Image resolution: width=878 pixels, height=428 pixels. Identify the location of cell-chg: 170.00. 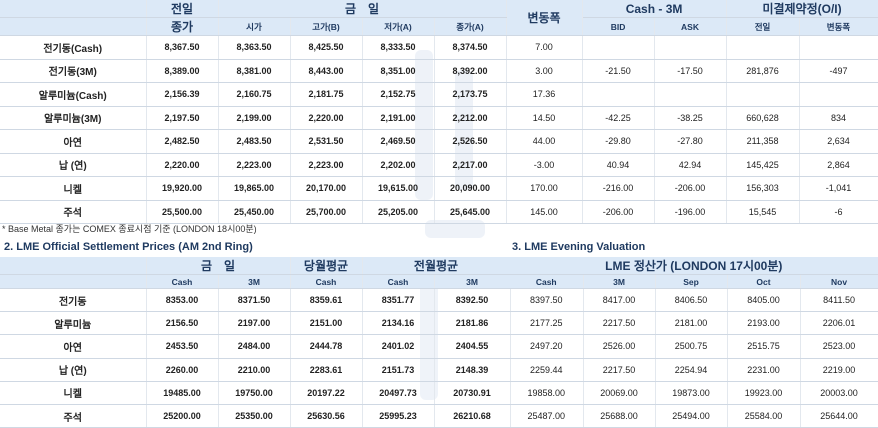
(544, 188).